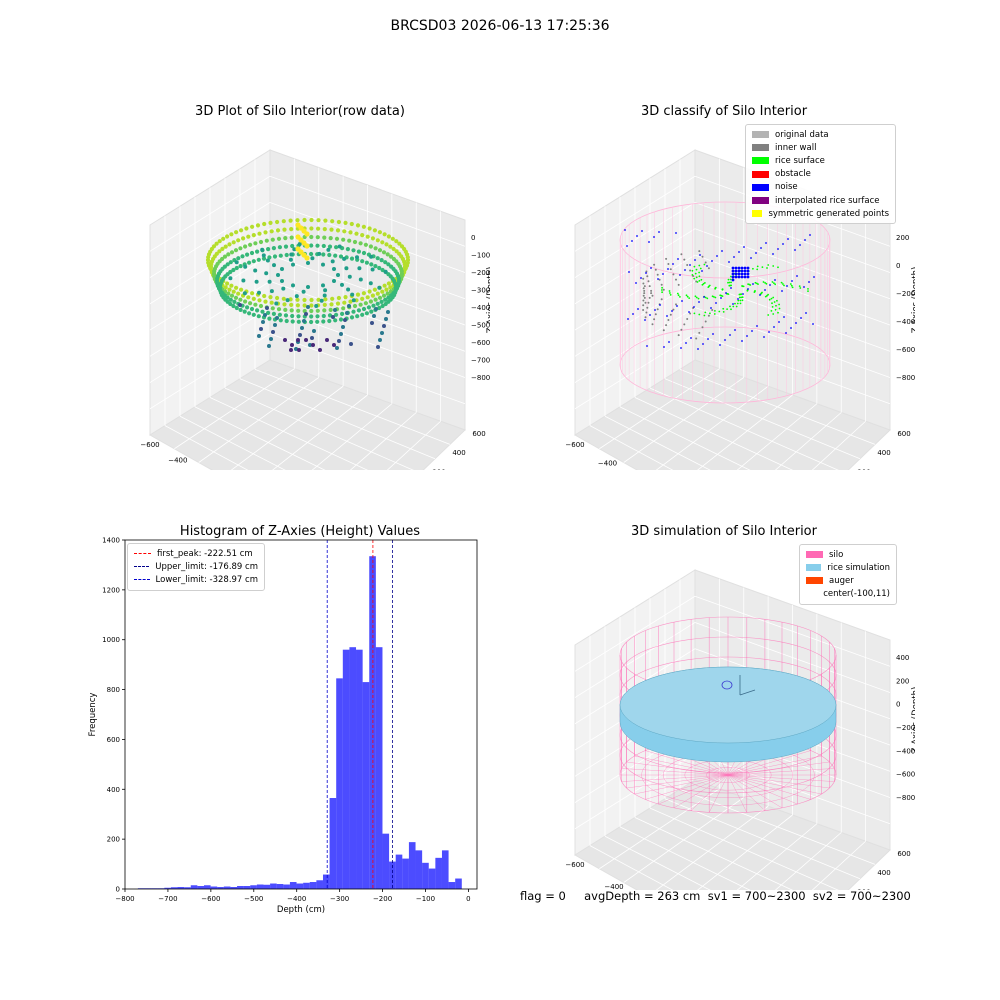 The image size is (1000, 1000). Describe the element at coordinates (902, 658) in the screenshot. I see `z-tick-label: 400` at that location.